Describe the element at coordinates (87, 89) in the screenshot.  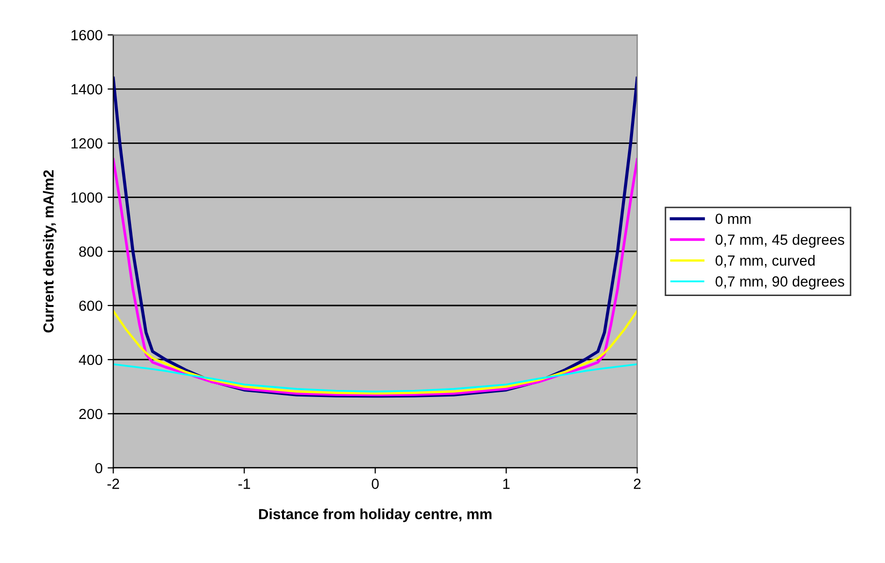
I see `y-tick-label: 1400` at that location.